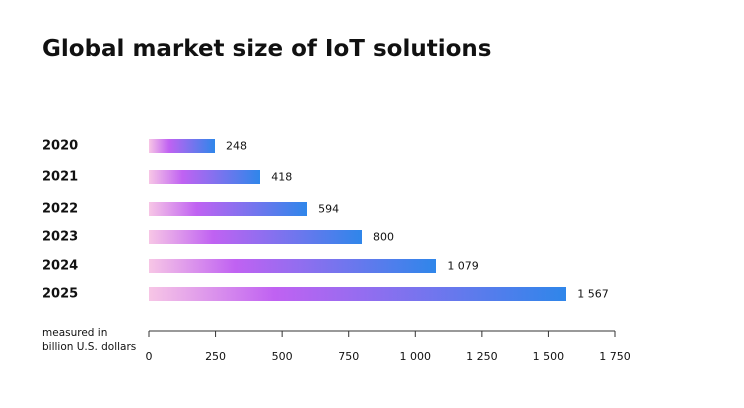  I want to click on x-tick-label-1250: 1 250, so click(482, 356).